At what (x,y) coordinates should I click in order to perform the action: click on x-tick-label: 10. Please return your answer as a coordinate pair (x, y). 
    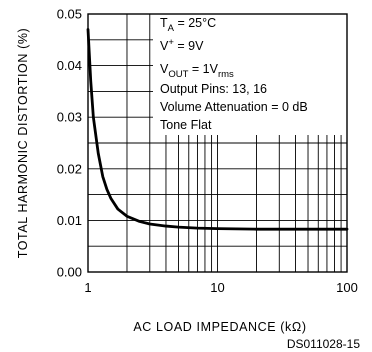
    Looking at the image, I should click on (217, 287).